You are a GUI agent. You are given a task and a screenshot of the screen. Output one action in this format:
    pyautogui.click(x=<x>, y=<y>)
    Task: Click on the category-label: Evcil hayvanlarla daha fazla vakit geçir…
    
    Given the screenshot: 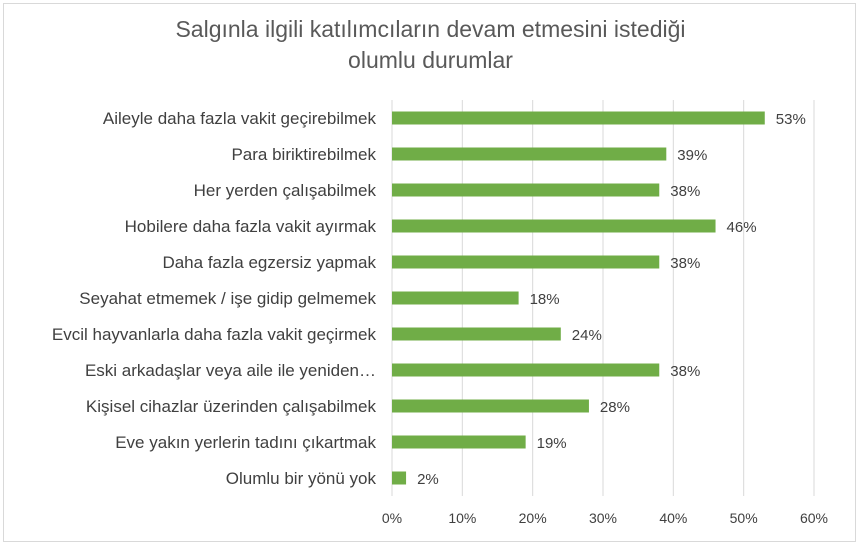 What is the action you would take?
    pyautogui.click(x=214, y=334)
    